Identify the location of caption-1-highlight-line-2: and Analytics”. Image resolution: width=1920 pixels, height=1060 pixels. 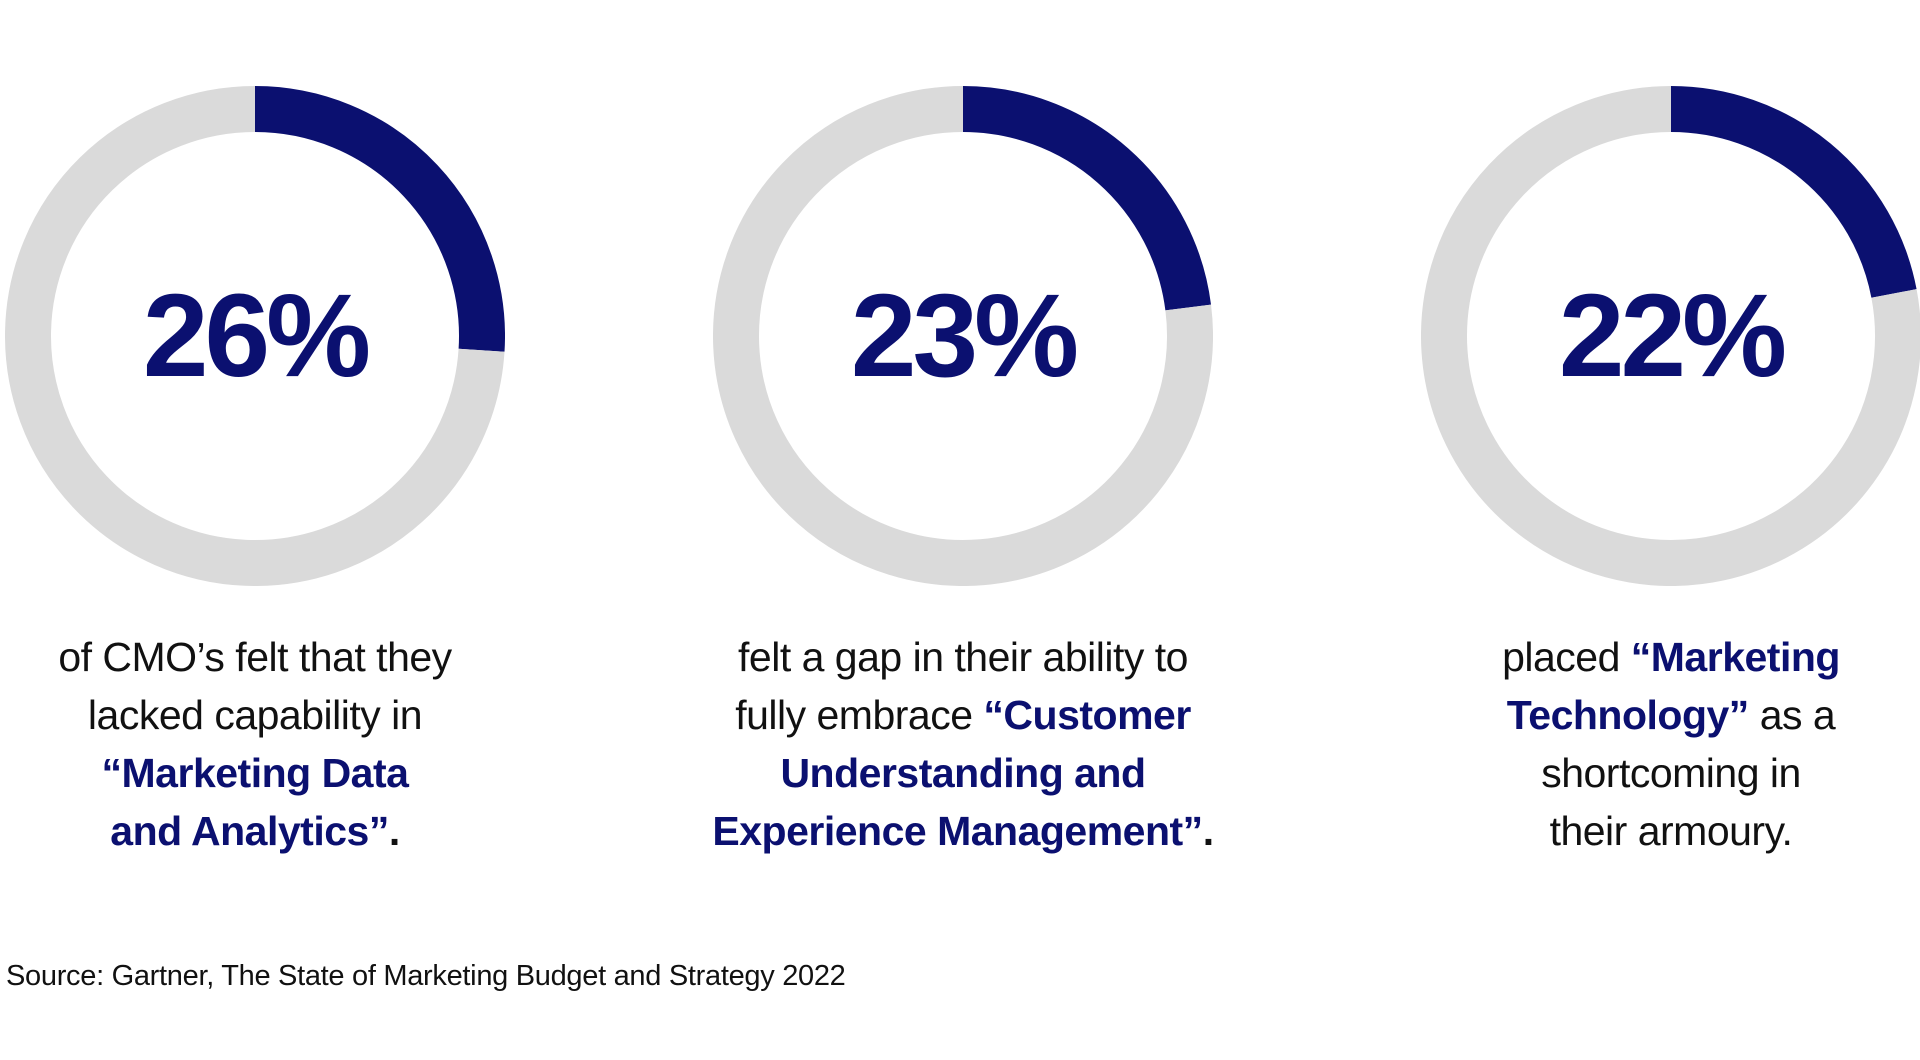
(249, 831).